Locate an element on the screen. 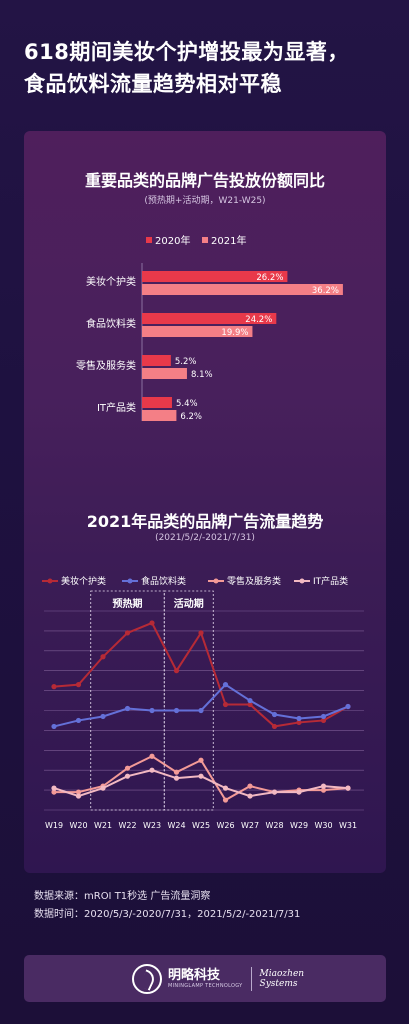 This screenshot has width=409, height=1024. headline-line-2: 食品饮料流量趋势相对平稳 is located at coordinates (153, 84).